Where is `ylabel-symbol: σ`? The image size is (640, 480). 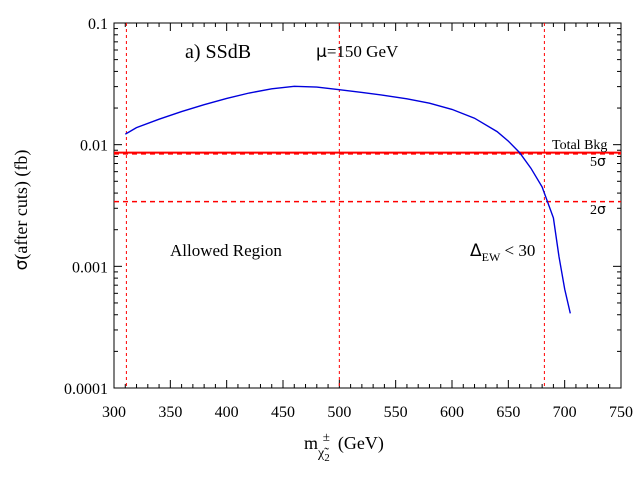
ylabel-symbol: σ is located at coordinates (22, 264).